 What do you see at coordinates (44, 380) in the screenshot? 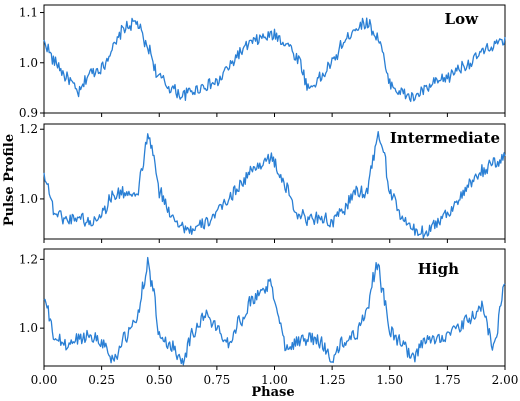
I see `x-tick-label: 0.00` at bounding box center [44, 380].